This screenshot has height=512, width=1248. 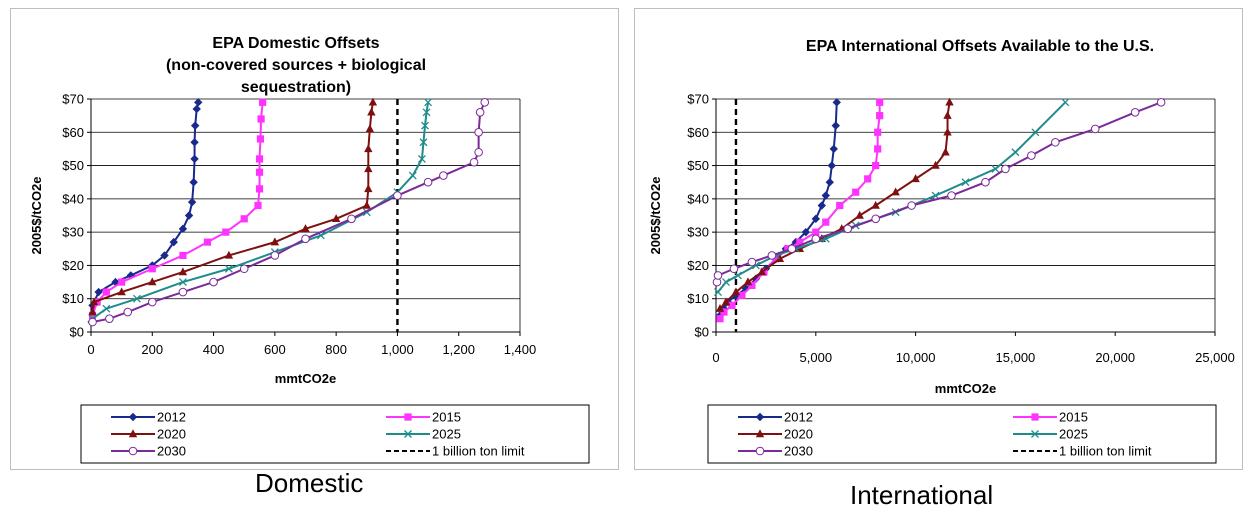 What do you see at coordinates (1050, 417) in the screenshot?
I see `legend-entry: 2015` at bounding box center [1050, 417].